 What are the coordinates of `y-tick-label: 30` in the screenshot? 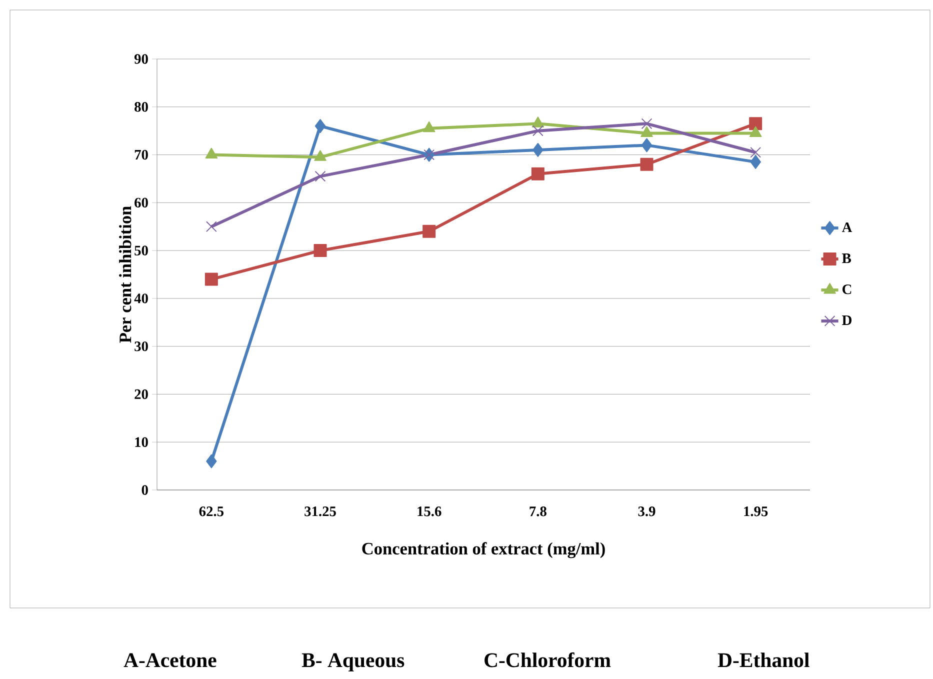 It's located at (141, 346).